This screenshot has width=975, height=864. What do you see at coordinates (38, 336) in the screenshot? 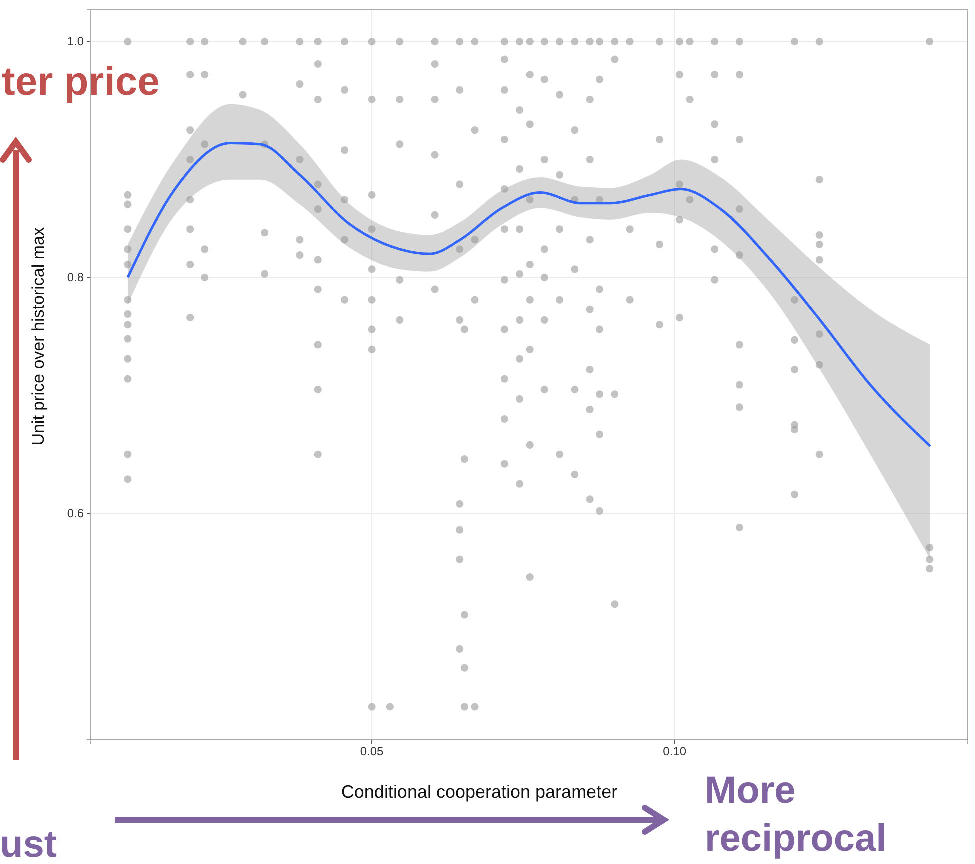
I see `y-axis-title: Unit price over historical max` at bounding box center [38, 336].